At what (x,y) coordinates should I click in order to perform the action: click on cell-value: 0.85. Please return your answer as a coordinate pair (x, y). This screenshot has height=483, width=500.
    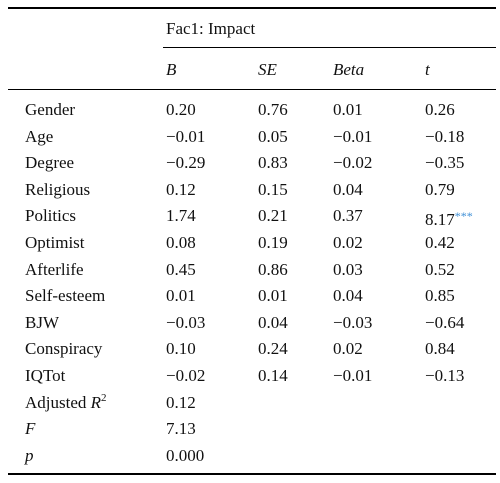
    Looking at the image, I should click on (440, 296).